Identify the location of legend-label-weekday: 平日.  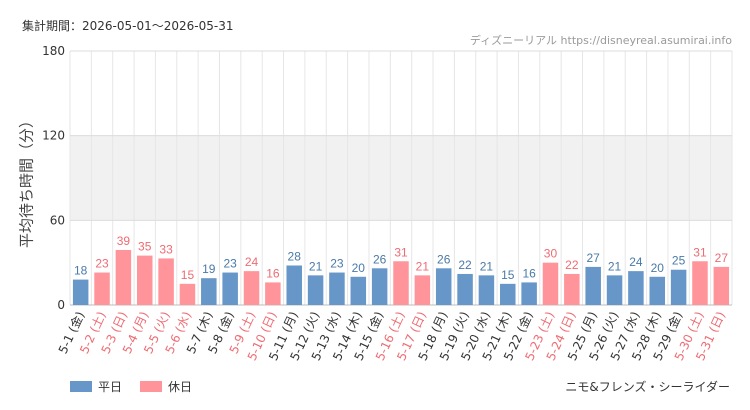
(110, 387).